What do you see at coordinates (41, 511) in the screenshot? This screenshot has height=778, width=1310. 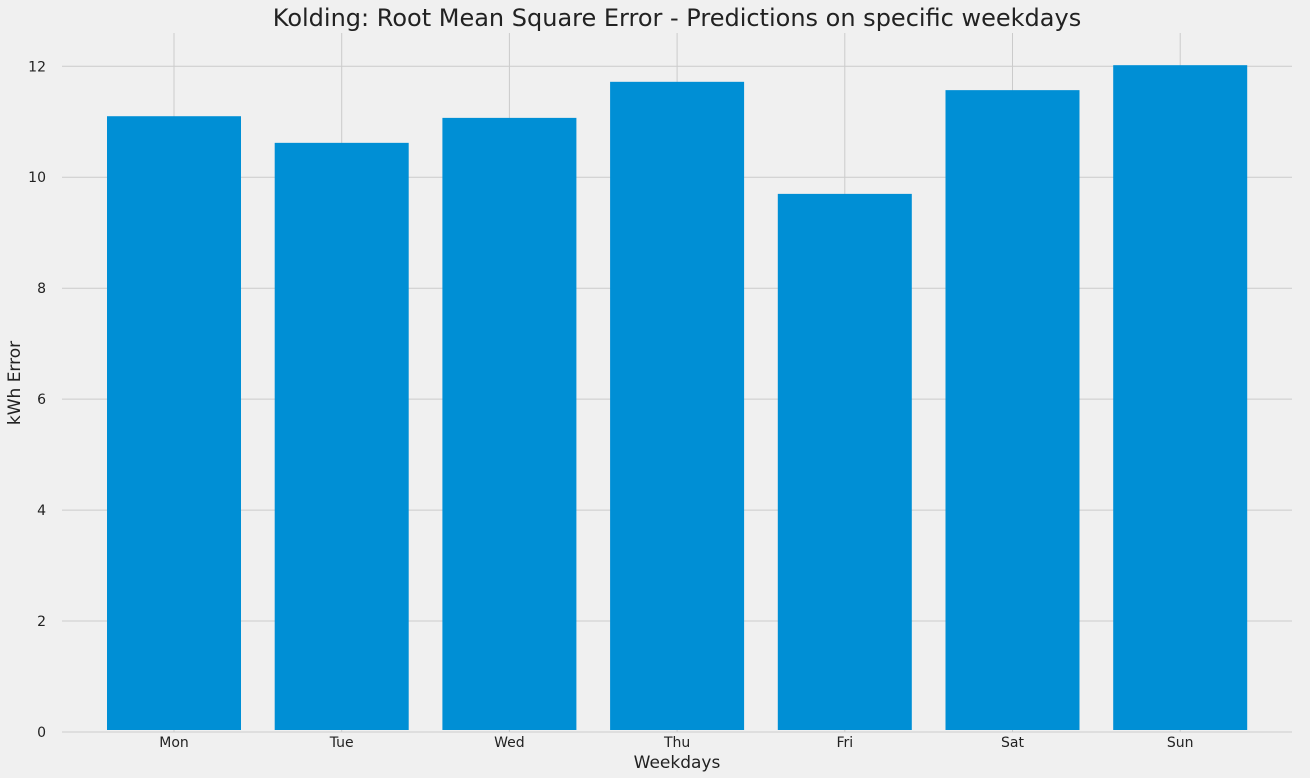 I see `y-tick-label: 4` at bounding box center [41, 511].